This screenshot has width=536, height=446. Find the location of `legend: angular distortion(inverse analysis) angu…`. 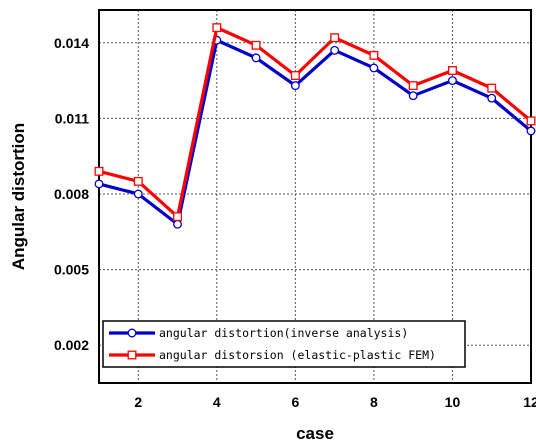

legend: angular distortion(inverse analysis) angu… is located at coordinates (284, 344).